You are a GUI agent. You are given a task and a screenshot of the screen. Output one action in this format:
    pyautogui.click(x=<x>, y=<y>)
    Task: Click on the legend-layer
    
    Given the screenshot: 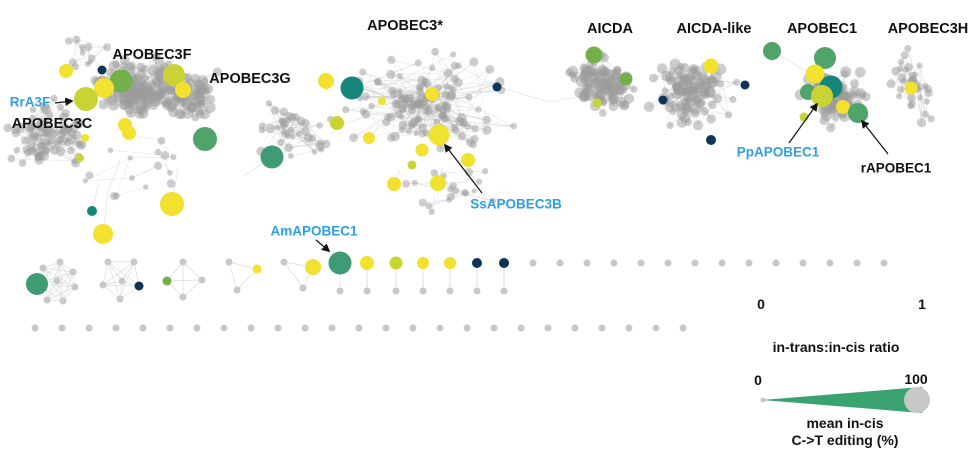 What is the action you would take?
    pyautogui.click(x=845, y=400)
    